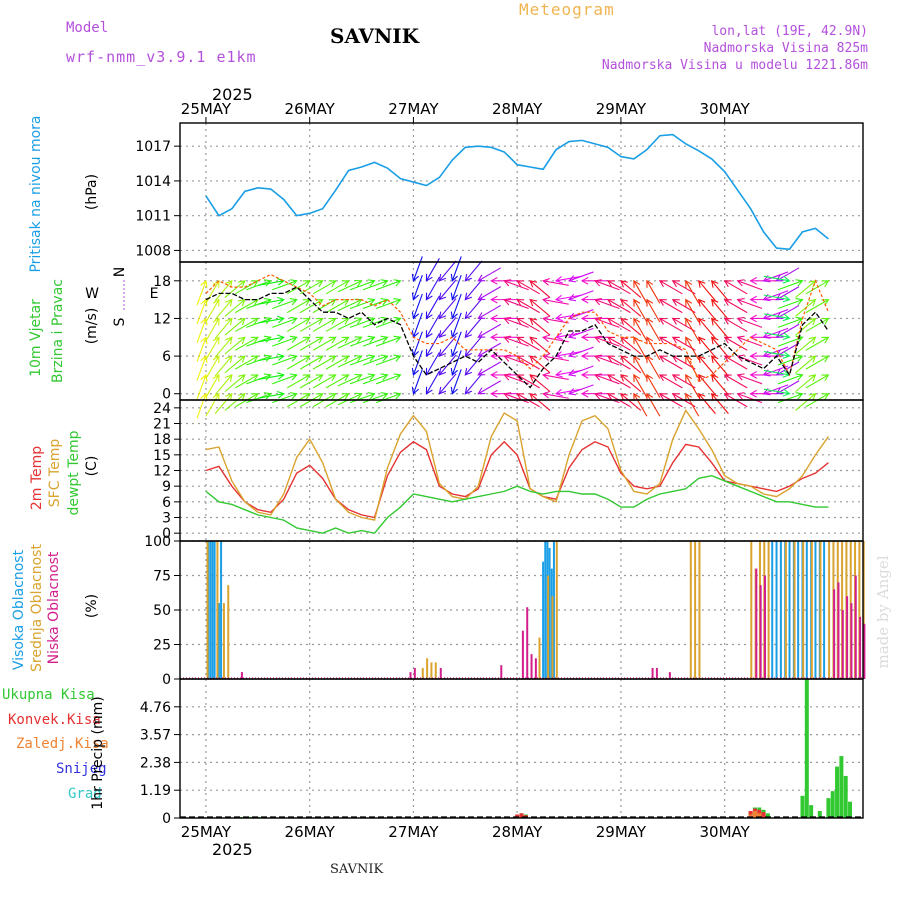 This screenshot has width=900, height=900. I want to click on precip-label-snow: Snijeg, so click(81, 769).